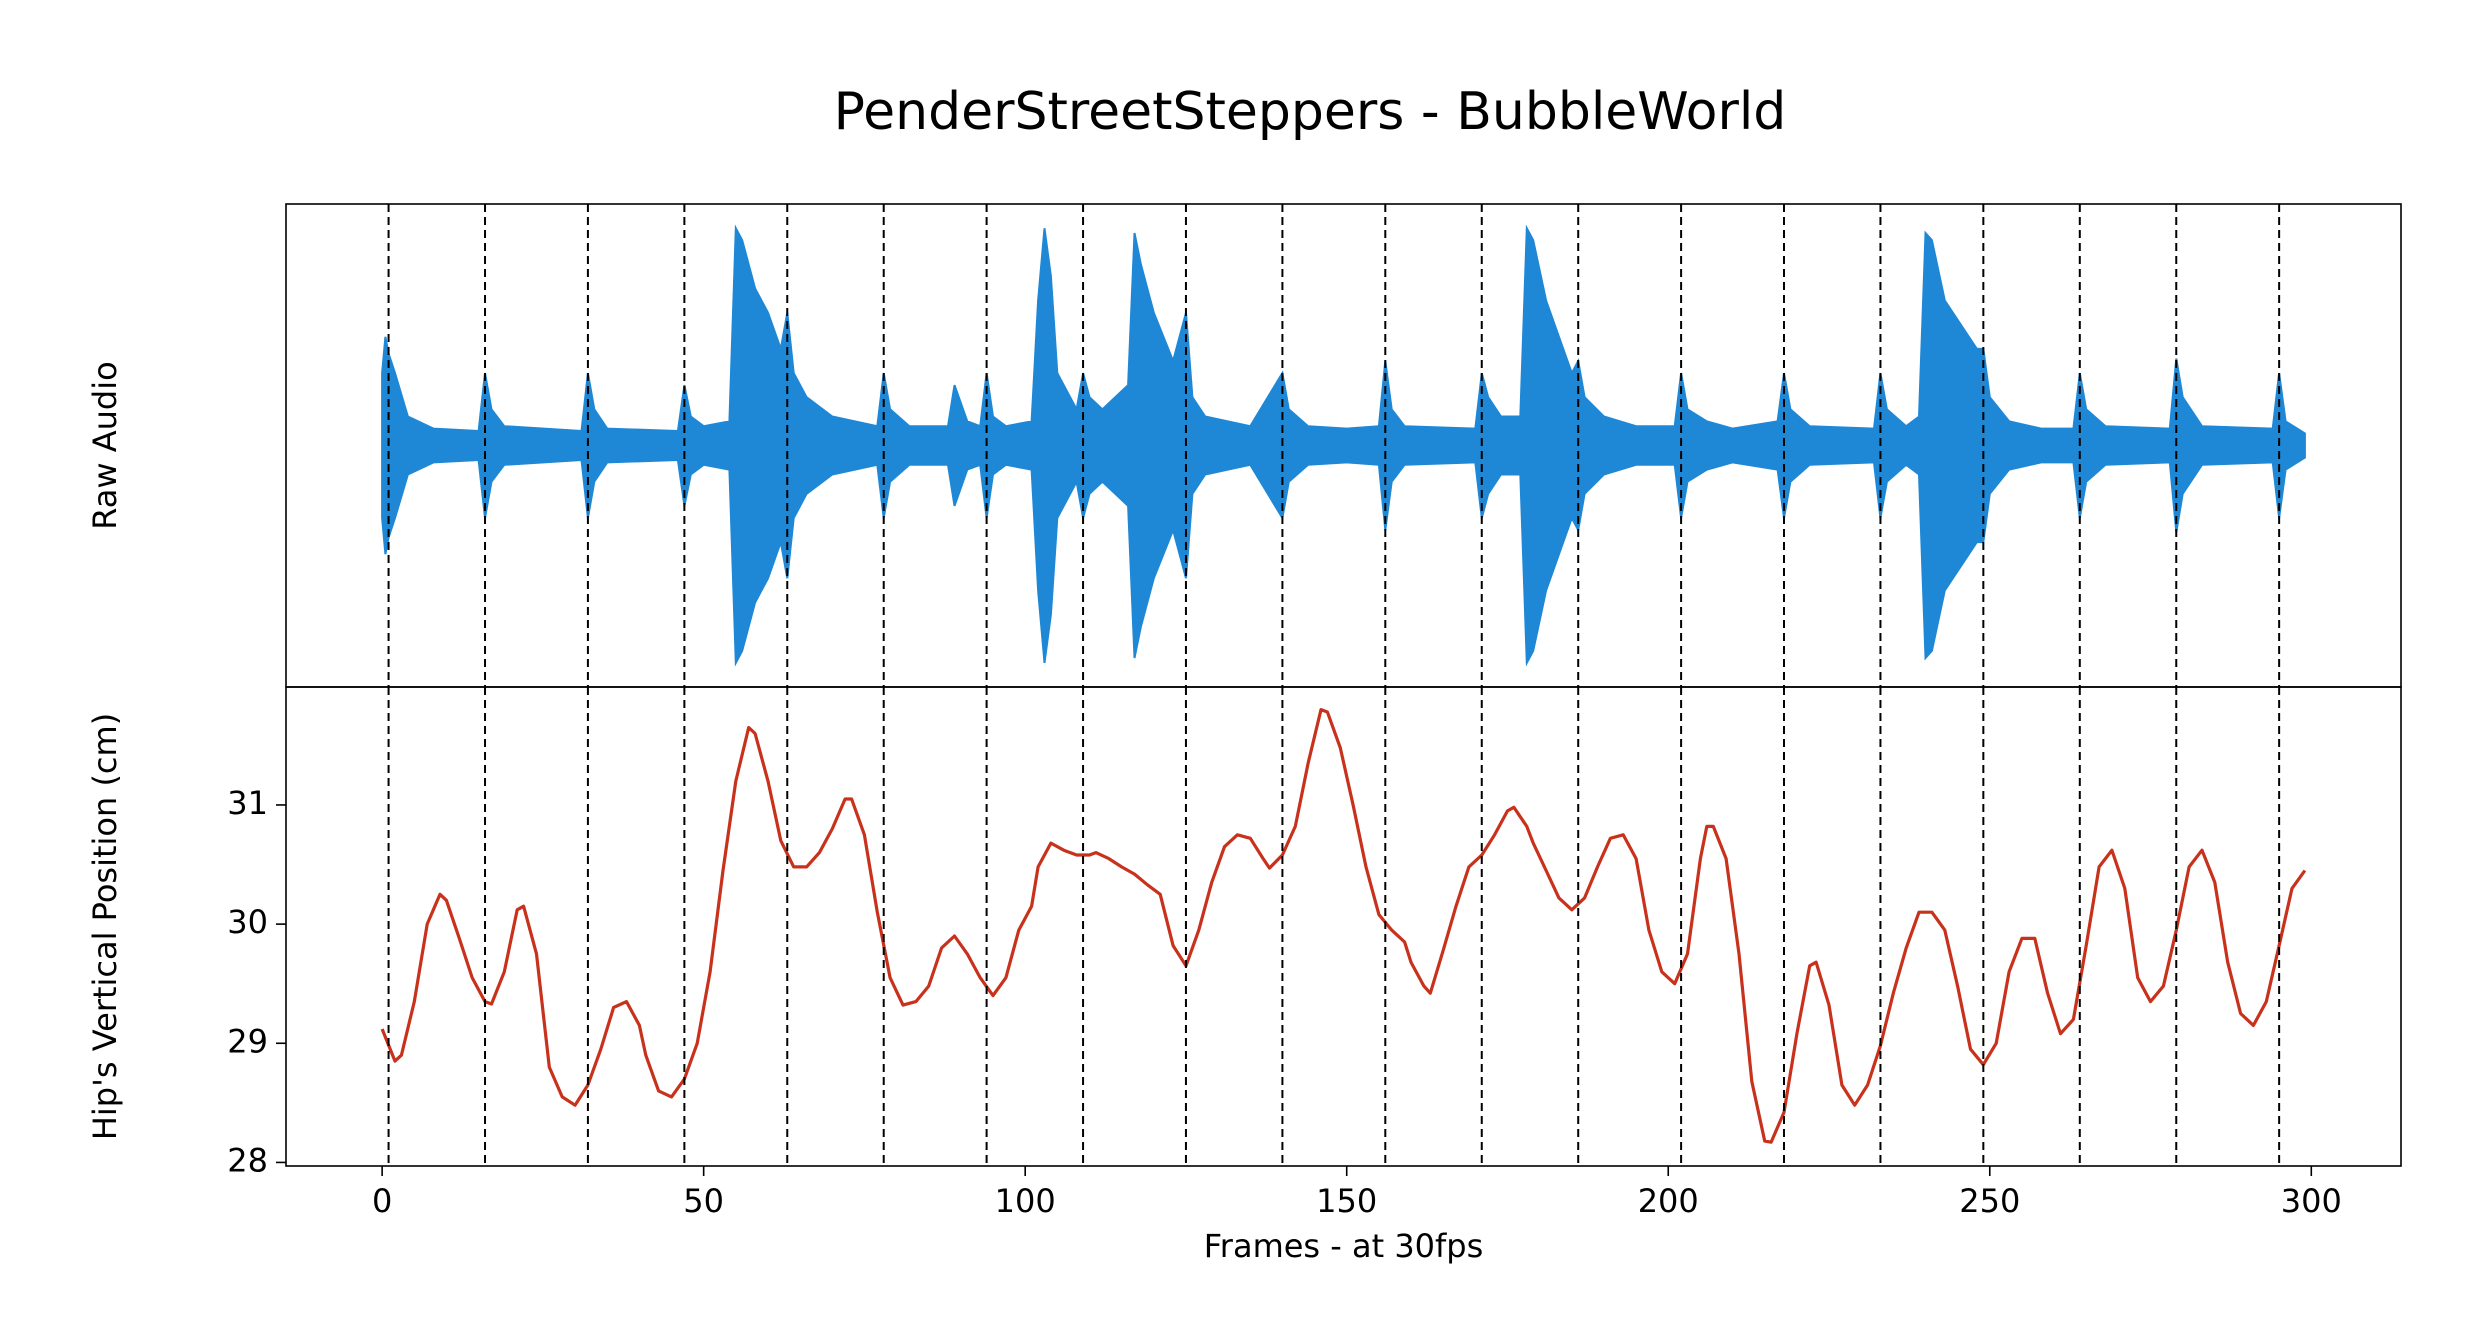 Image resolution: width=2465 pixels, height=1344 pixels. What do you see at coordinates (247, 1041) in the screenshot?
I see `y-tick-label: 29` at bounding box center [247, 1041].